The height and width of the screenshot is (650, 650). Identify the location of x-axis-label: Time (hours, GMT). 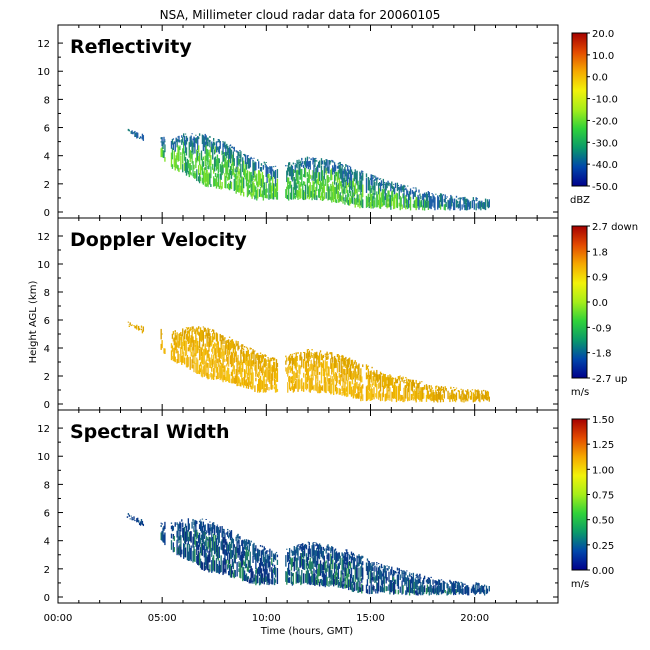
(307, 631).